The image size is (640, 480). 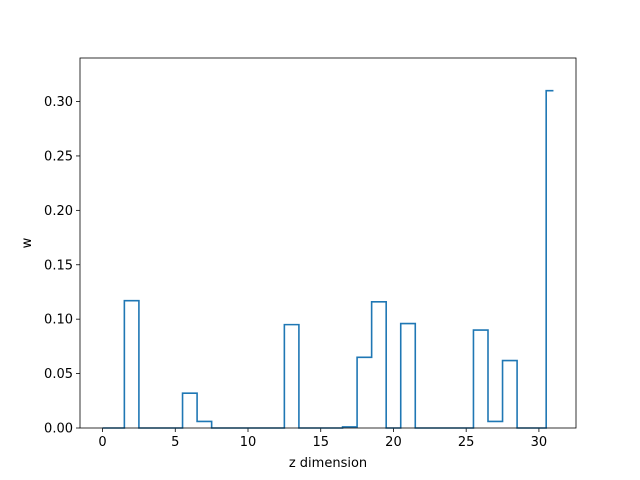 I want to click on y-tick-label: 0.15, so click(x=58, y=265).